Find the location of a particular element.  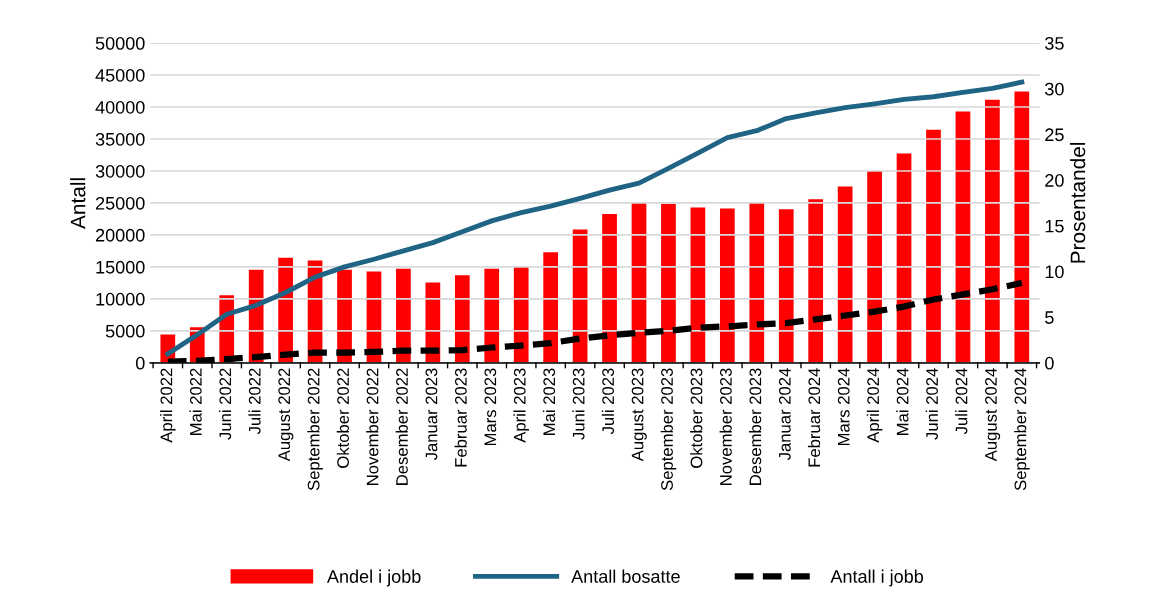

x-tick-label: Juli 2022 is located at coordinates (254, 401).